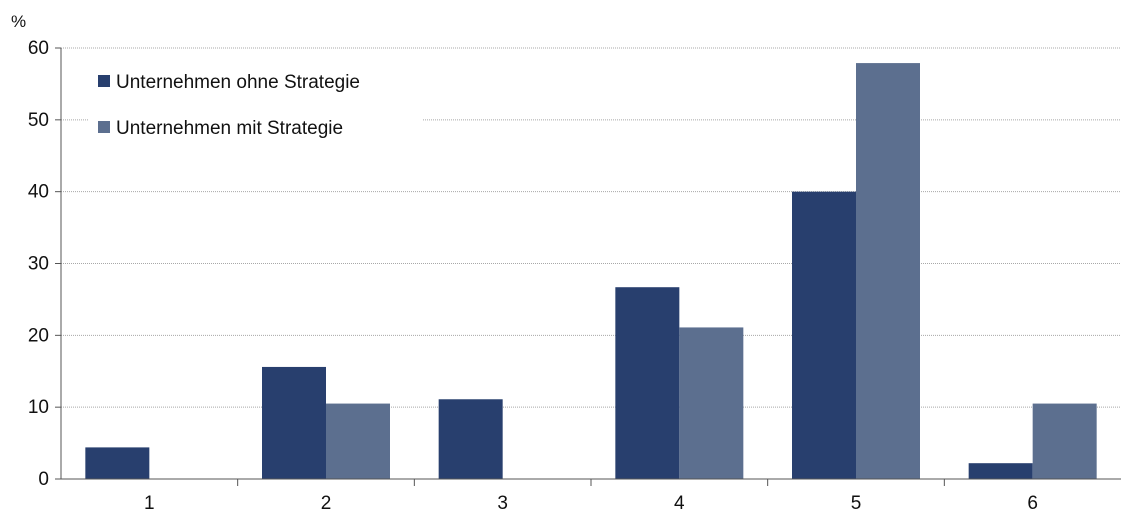  I want to click on y-tick-label: 40, so click(38, 192).